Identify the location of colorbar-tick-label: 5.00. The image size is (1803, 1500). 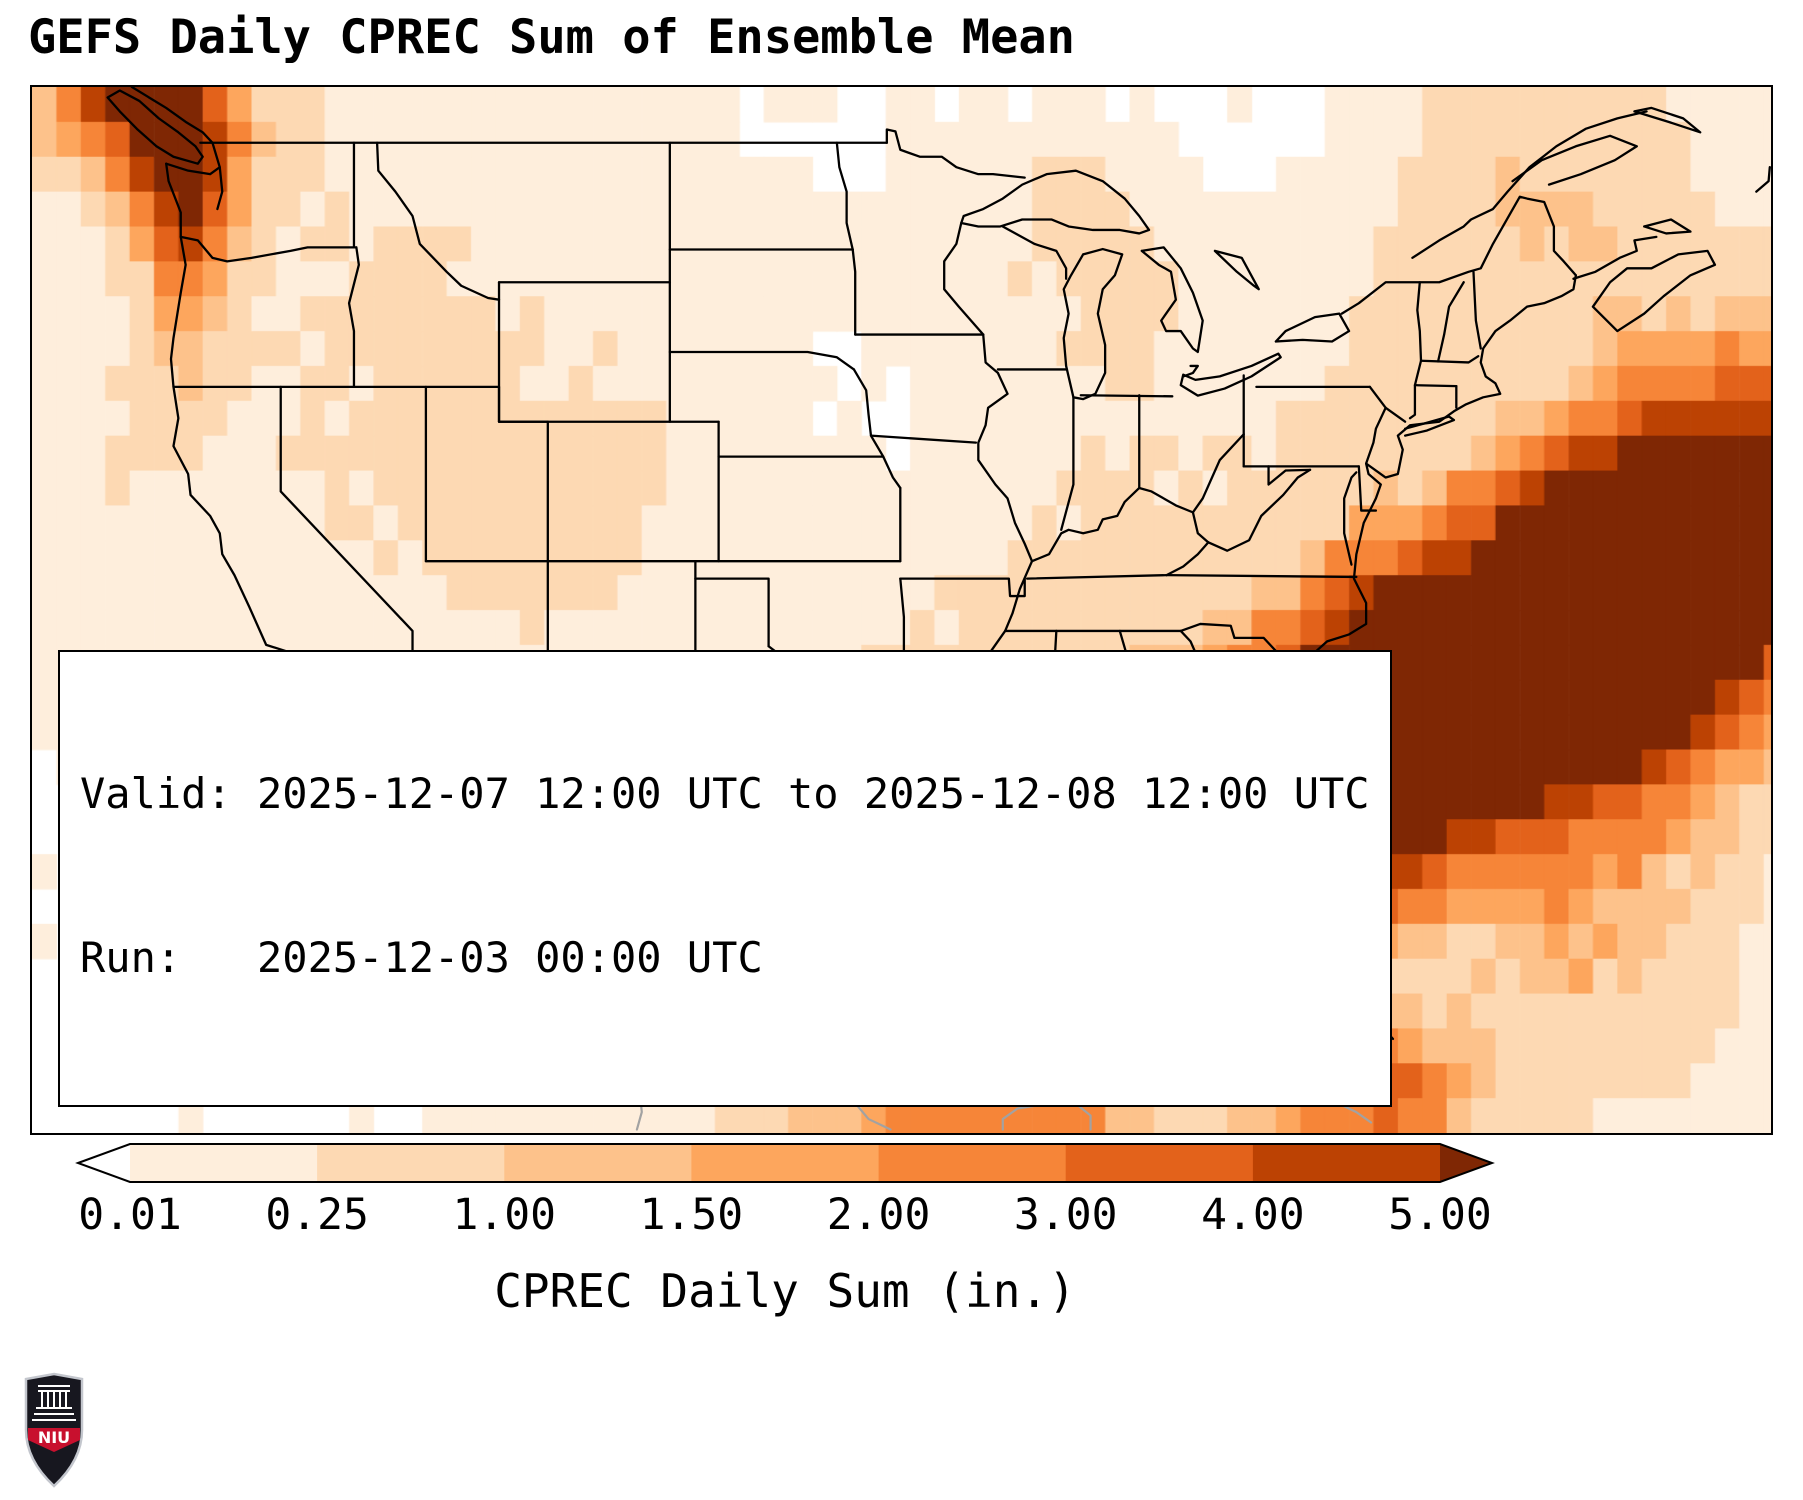
(1440, 1215).